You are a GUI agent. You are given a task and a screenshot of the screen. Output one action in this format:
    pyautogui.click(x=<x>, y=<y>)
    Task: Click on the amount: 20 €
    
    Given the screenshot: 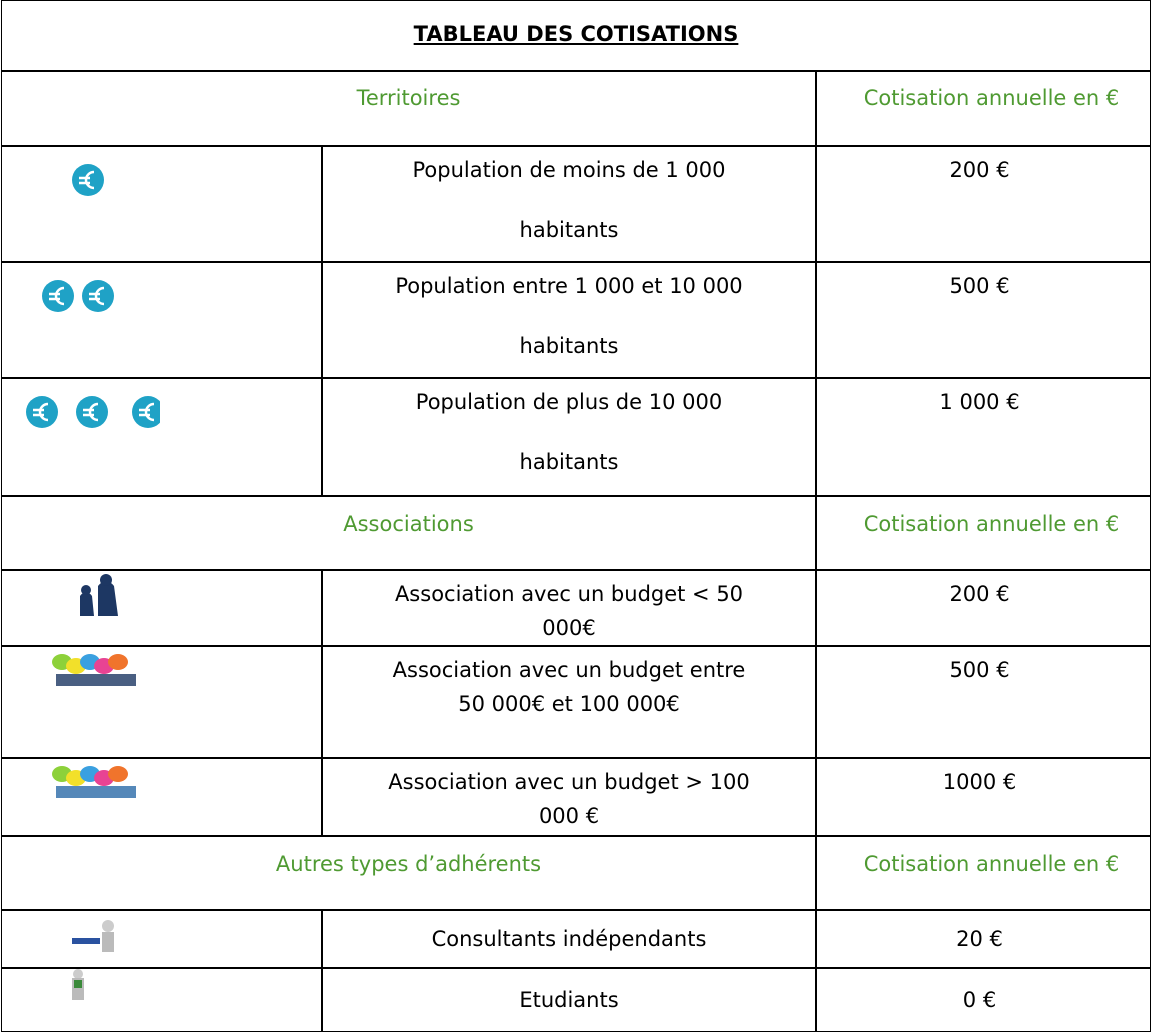 What is the action you would take?
    pyautogui.click(x=979, y=939)
    